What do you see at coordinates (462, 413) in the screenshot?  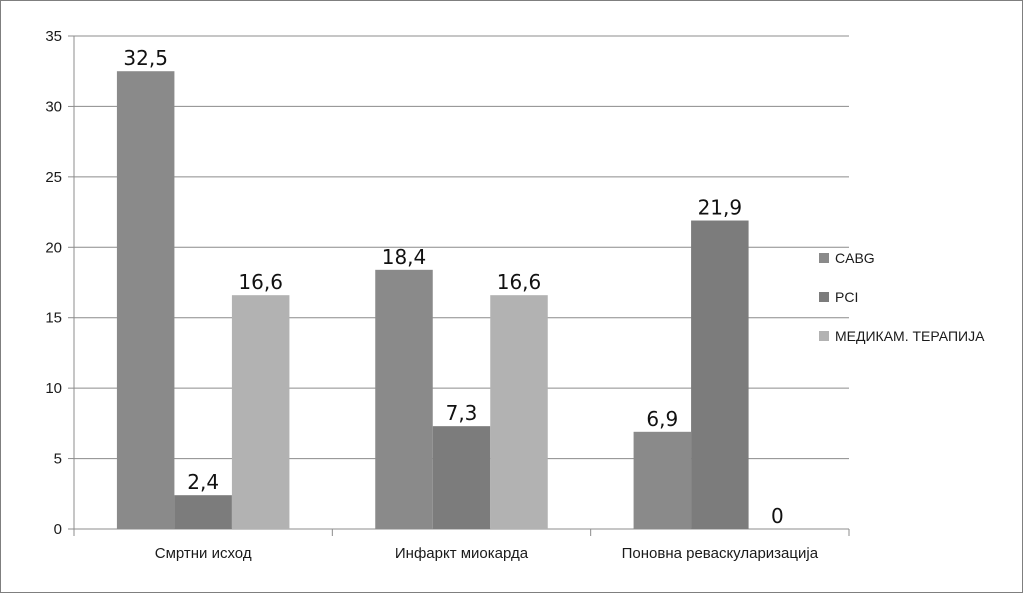 I see `data-label: 7,3` at bounding box center [462, 413].